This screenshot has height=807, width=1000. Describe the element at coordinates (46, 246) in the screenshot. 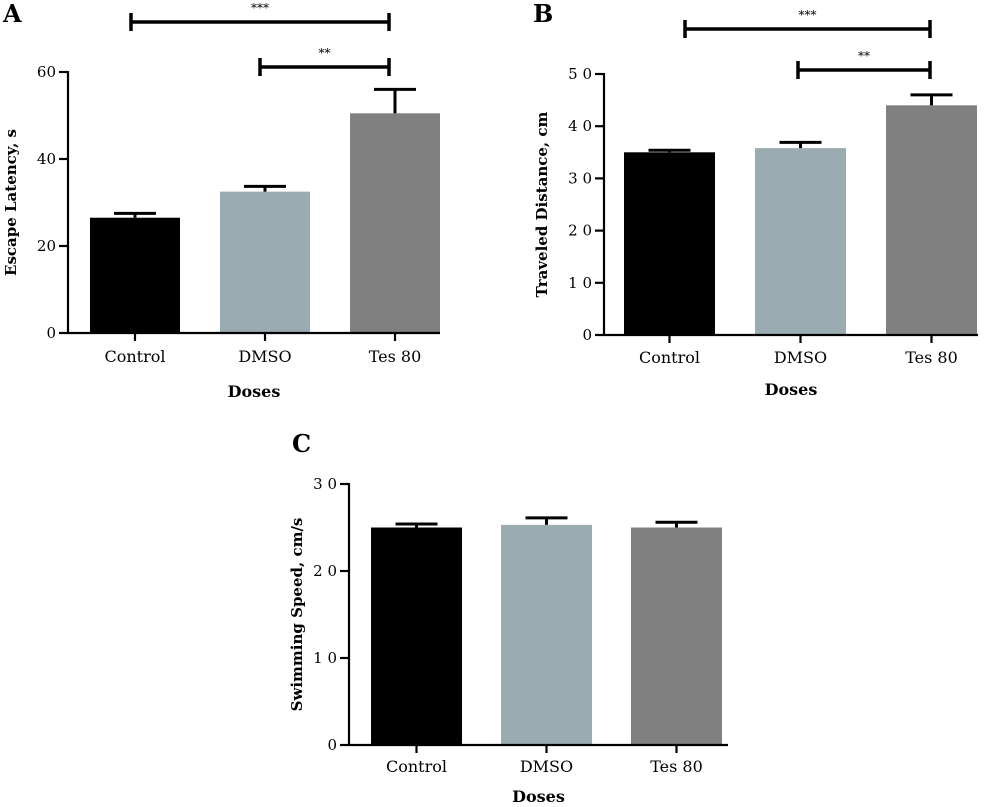

I see `y-tick-label-1: 20` at that location.